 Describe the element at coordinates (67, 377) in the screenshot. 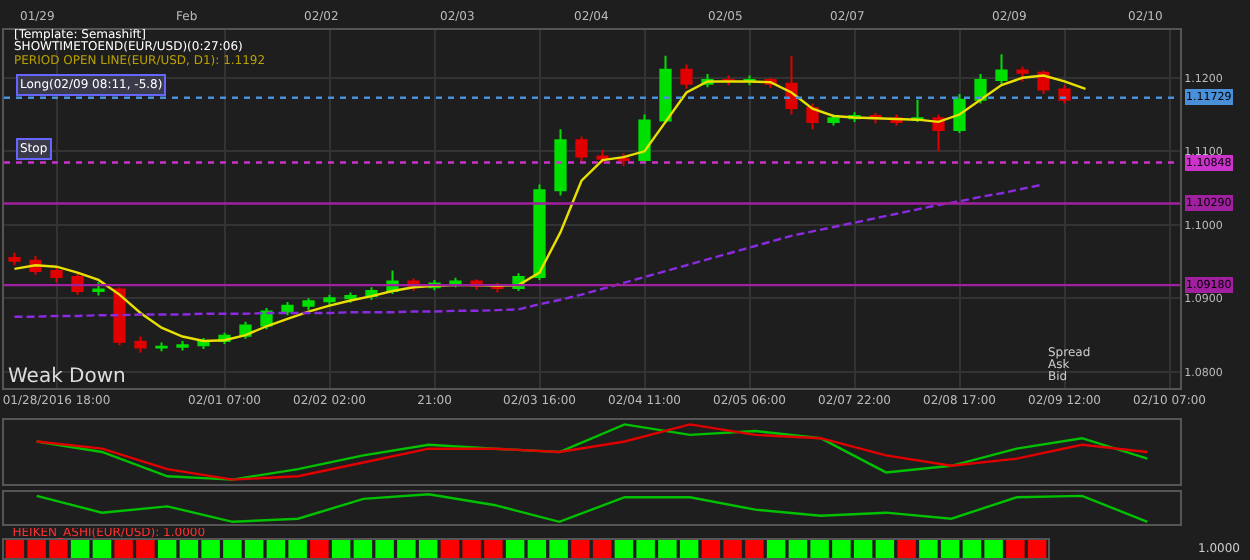

I see `annotation: Weak Down` at that location.